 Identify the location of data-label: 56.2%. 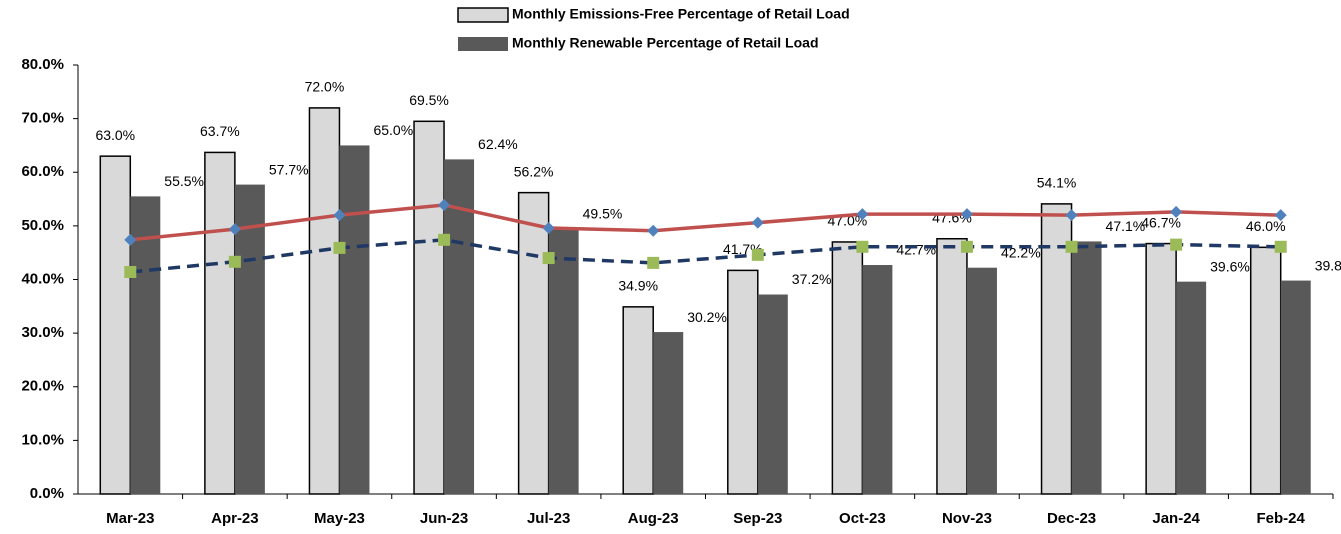
(534, 171).